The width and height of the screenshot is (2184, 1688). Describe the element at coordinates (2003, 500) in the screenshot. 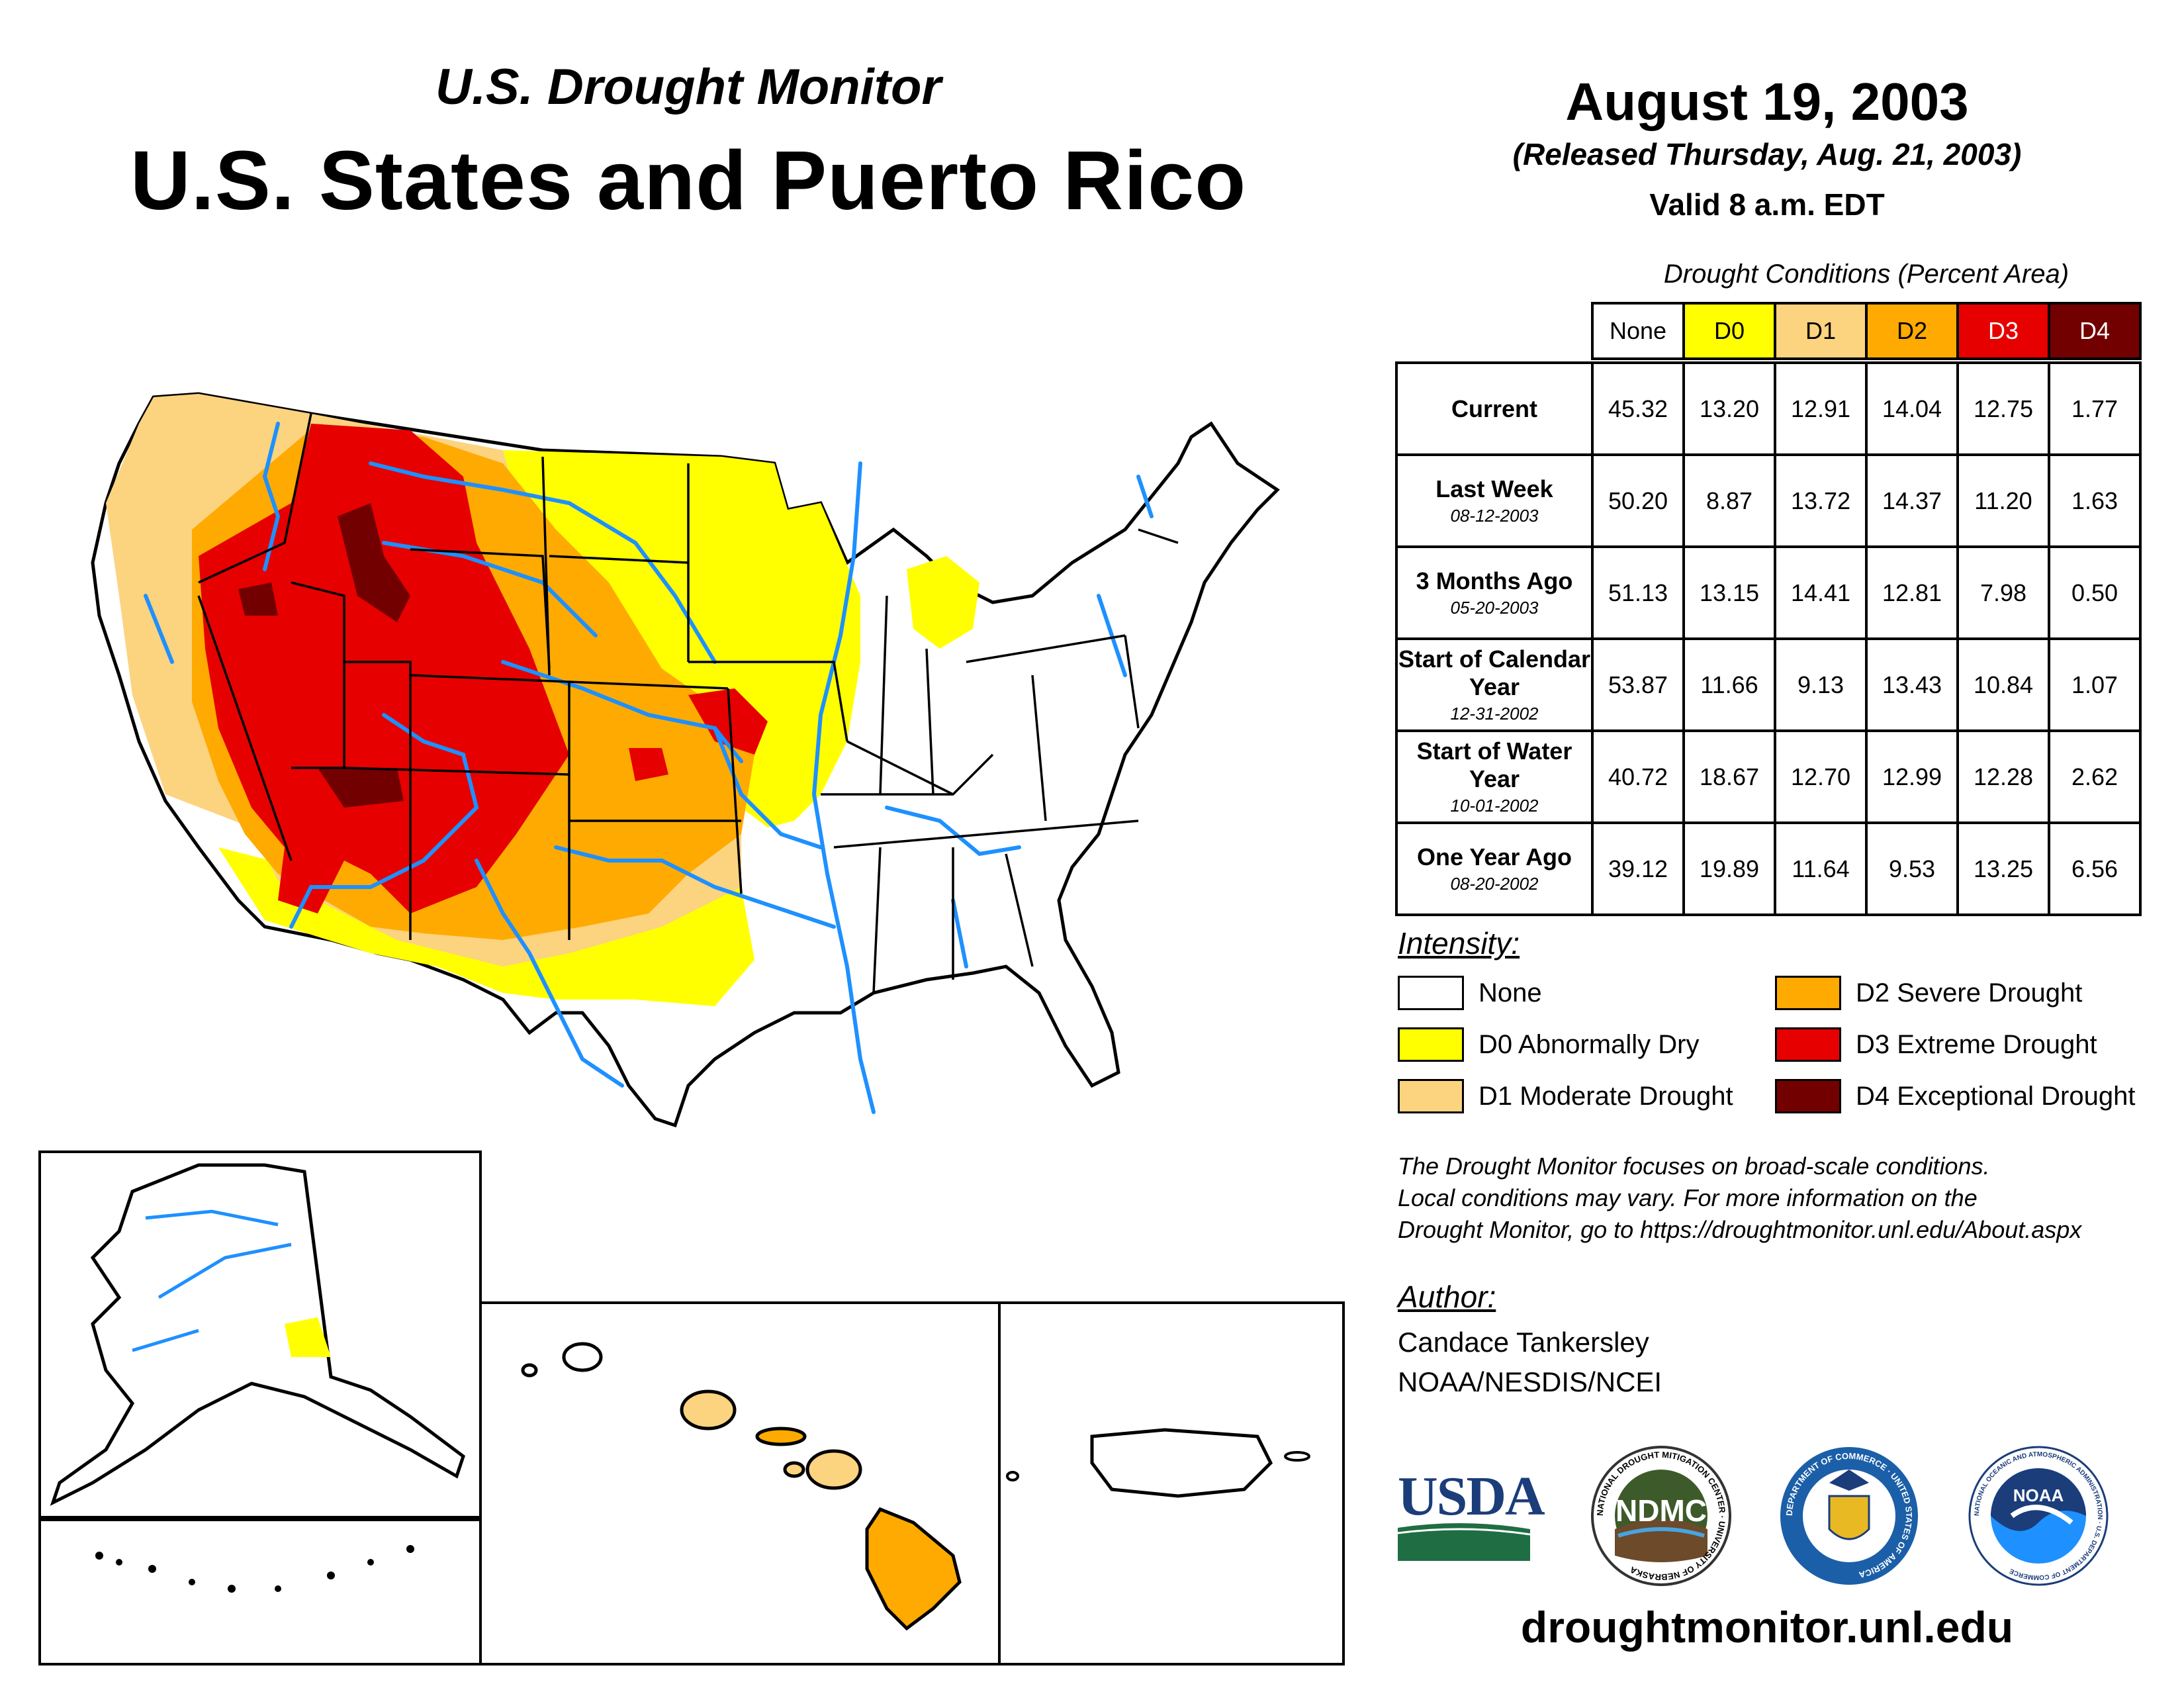

I see `table-cell: 11.20` at that location.